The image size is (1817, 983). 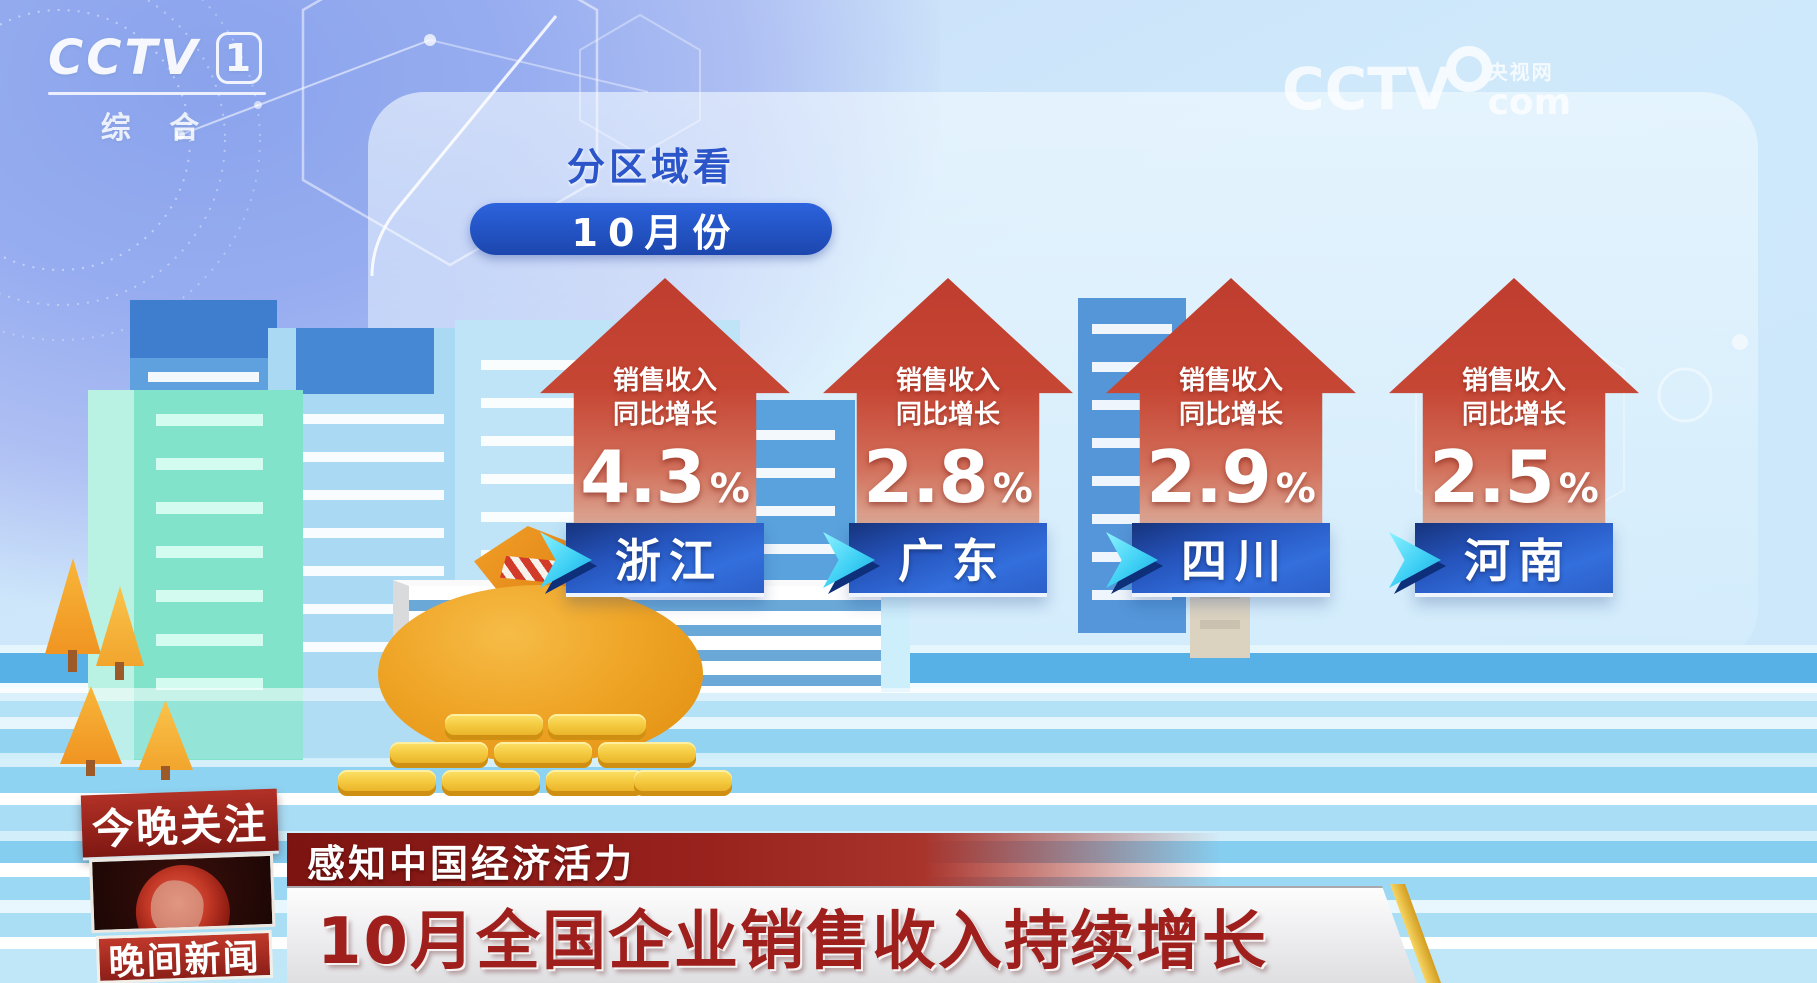 I want to click on topic-ribbon: 感知中国经济活力, so click(x=754, y=860).